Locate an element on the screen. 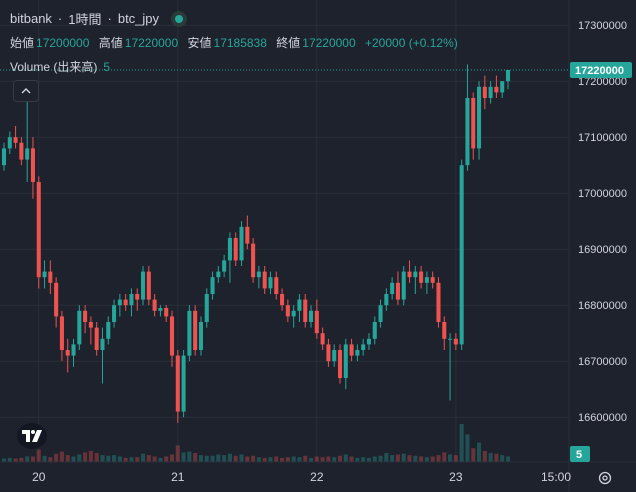 This screenshot has height=492, width=636. volume-bars is located at coordinates (256, 443).